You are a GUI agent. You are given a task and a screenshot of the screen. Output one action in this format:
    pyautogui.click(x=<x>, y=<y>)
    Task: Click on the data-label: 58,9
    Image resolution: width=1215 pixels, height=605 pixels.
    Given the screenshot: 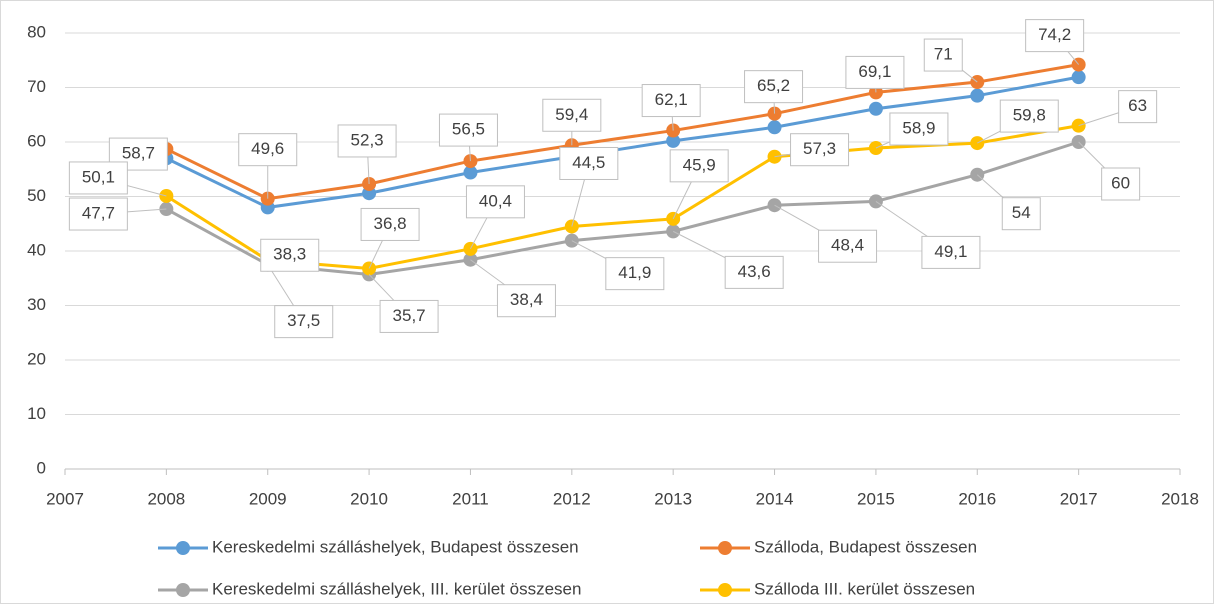 What is the action you would take?
    pyautogui.click(x=918, y=127)
    